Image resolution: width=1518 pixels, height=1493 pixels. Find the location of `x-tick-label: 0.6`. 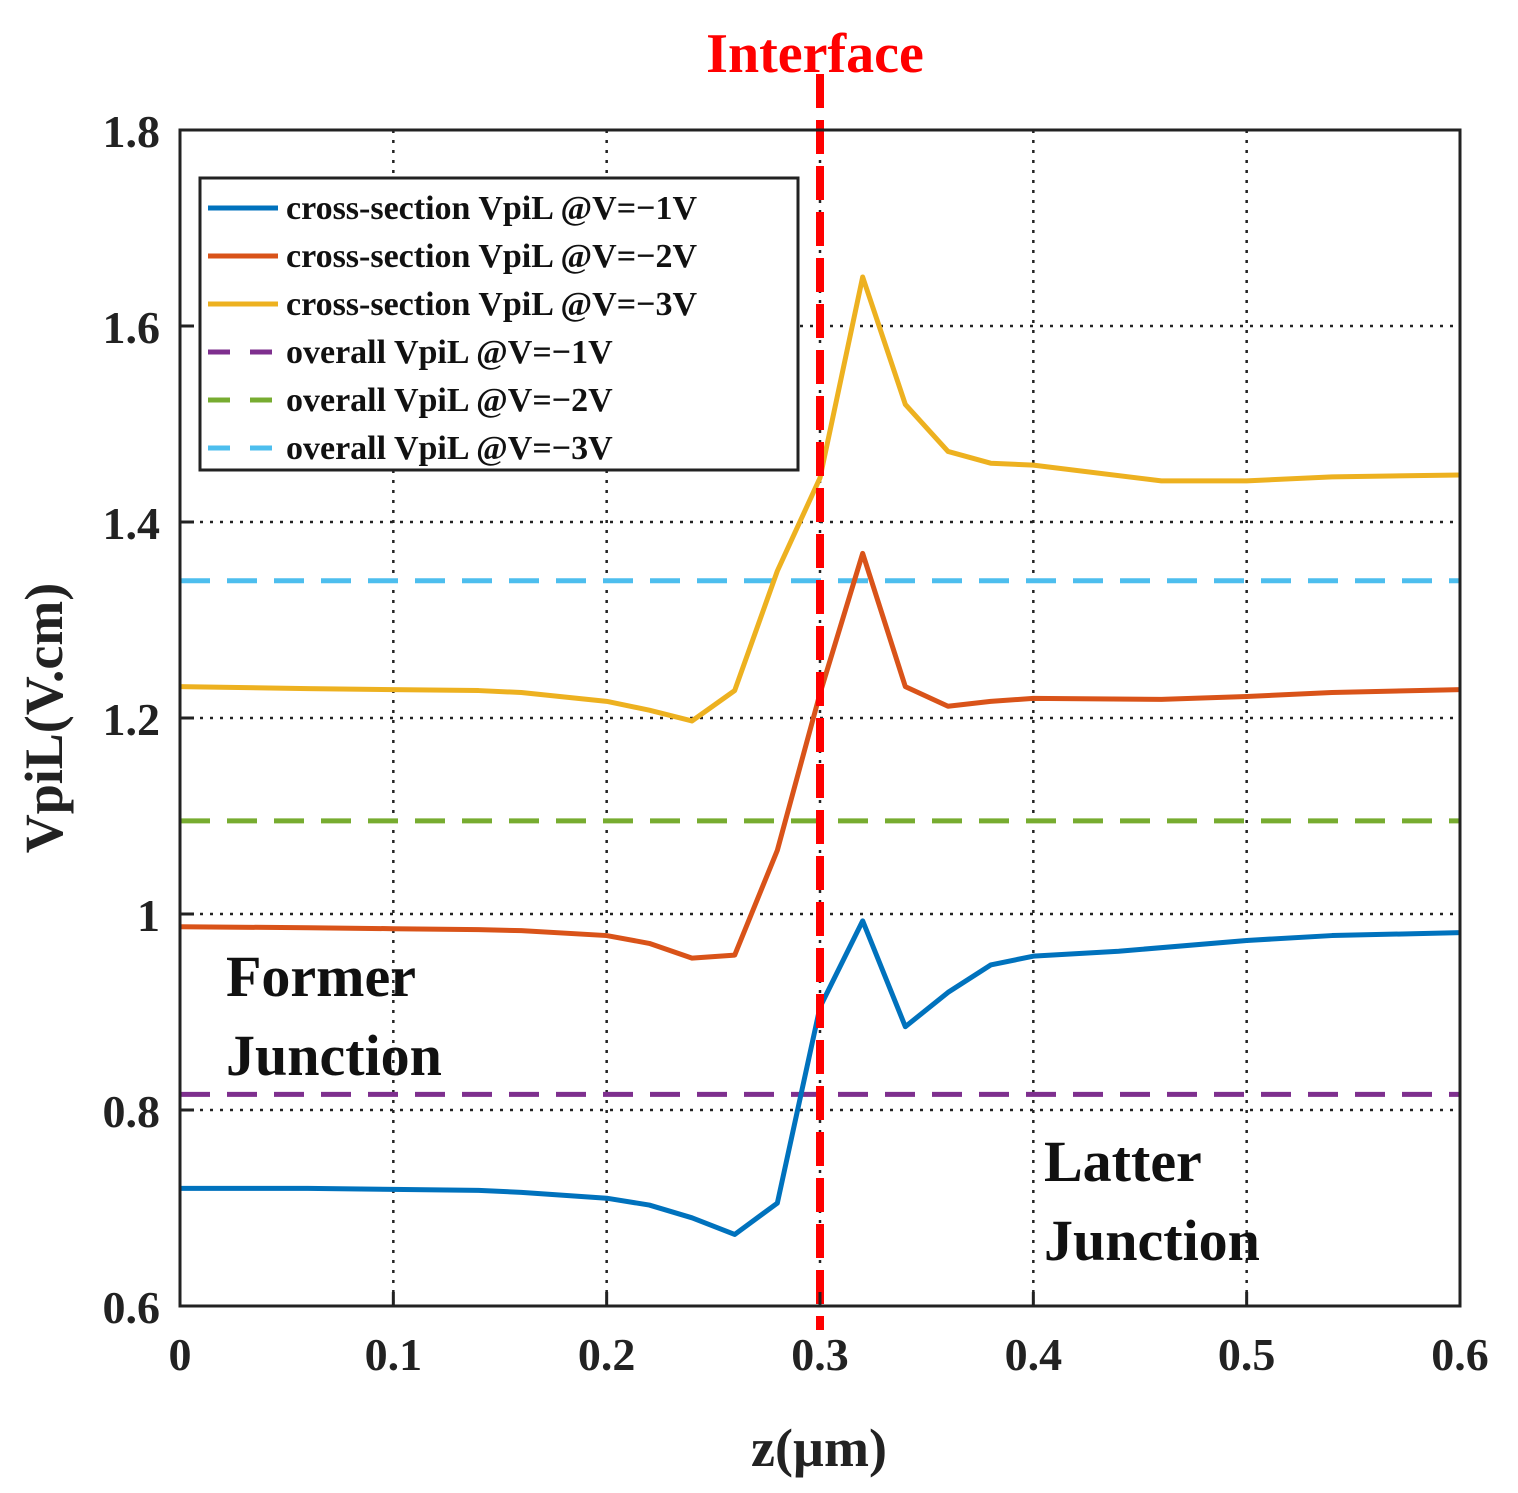

x-tick-label: 0.6 is located at coordinates (1460, 1354).